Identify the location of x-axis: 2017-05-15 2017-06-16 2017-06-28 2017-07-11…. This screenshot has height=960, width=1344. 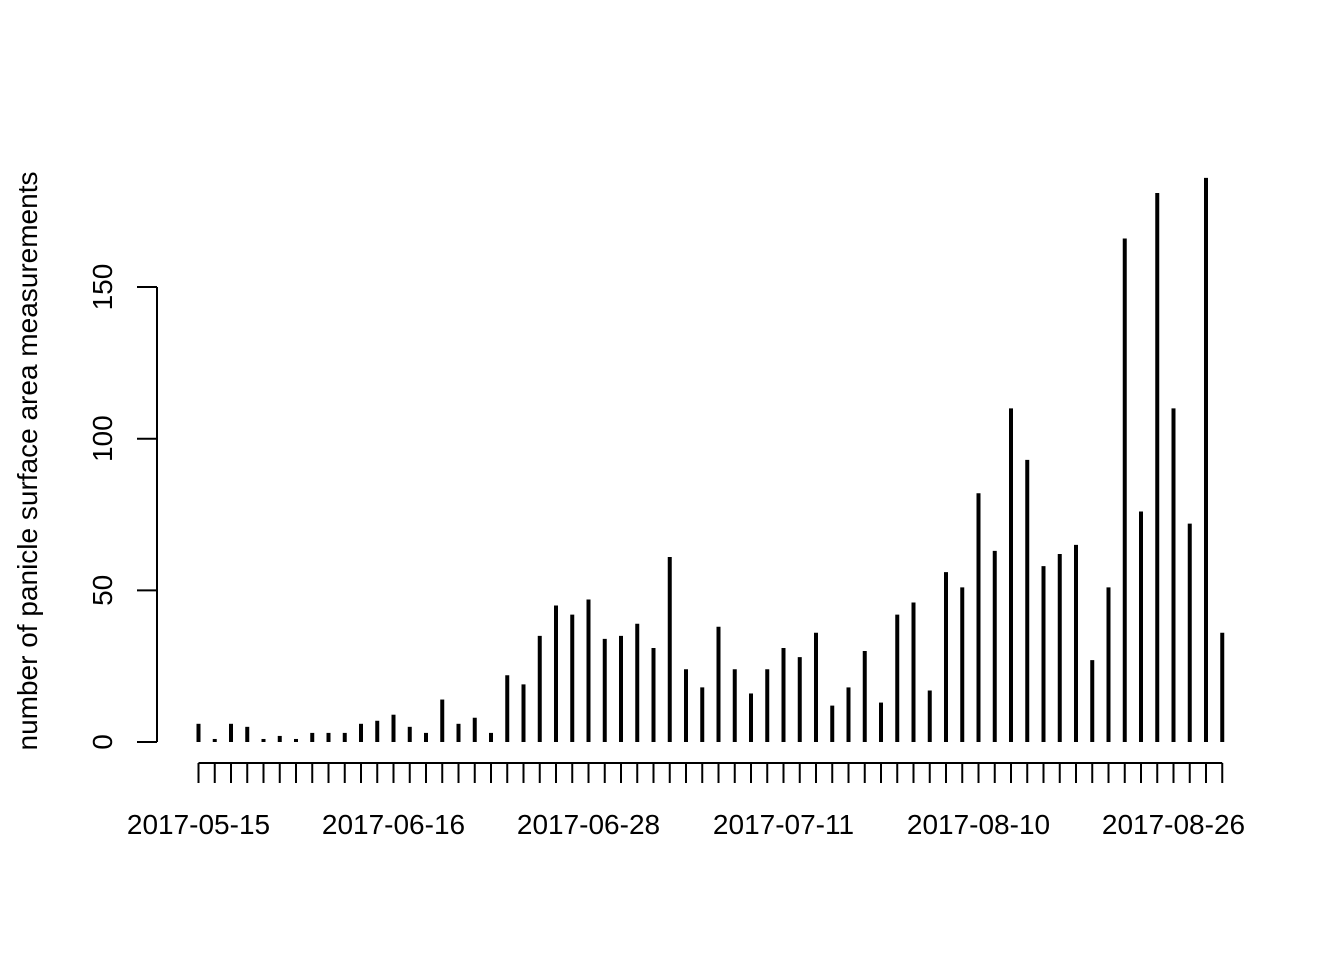
(686, 801).